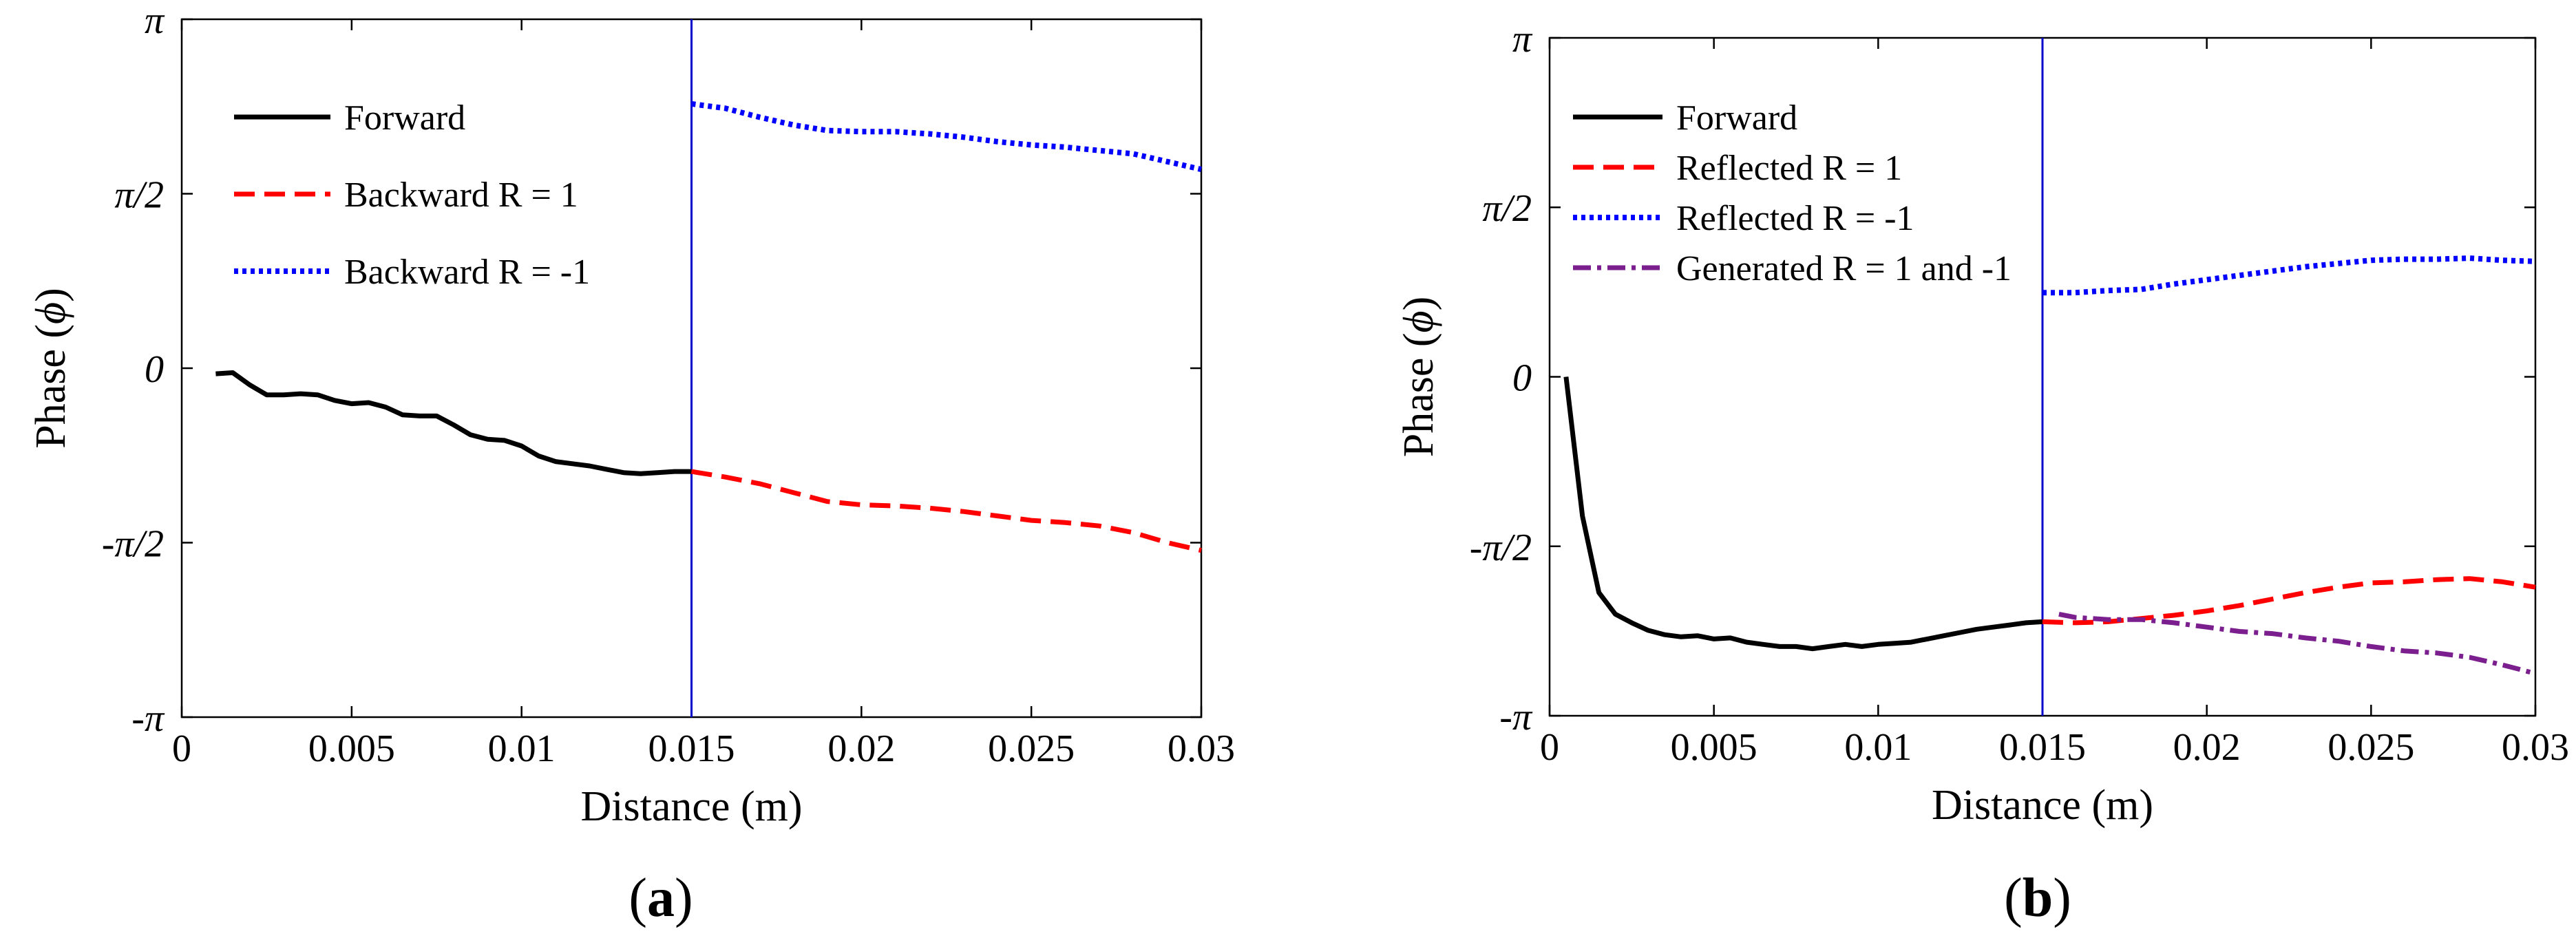 Image resolution: width=2576 pixels, height=936 pixels. Describe the element at coordinates (2536, 747) in the screenshot. I see `x-tick-label-b: 0.03` at that location.